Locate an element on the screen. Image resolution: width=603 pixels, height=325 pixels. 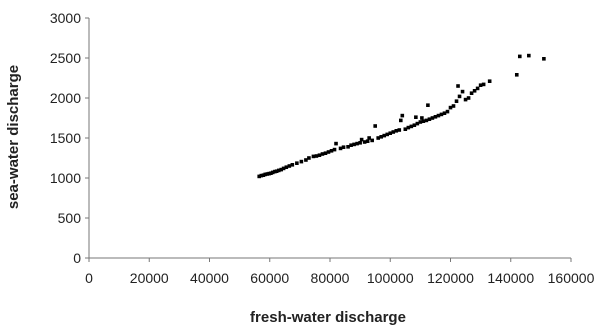
y-tick-label: 2000 is located at coordinates (65, 98).